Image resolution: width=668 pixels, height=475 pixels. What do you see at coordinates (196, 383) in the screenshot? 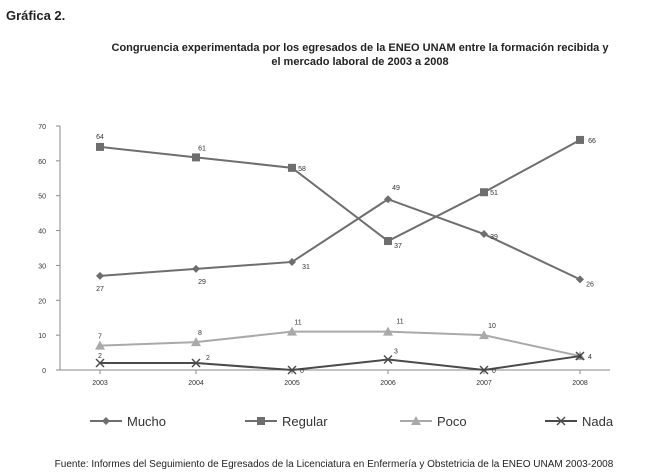
I see `x-tick-label: 2004` at bounding box center [196, 383].